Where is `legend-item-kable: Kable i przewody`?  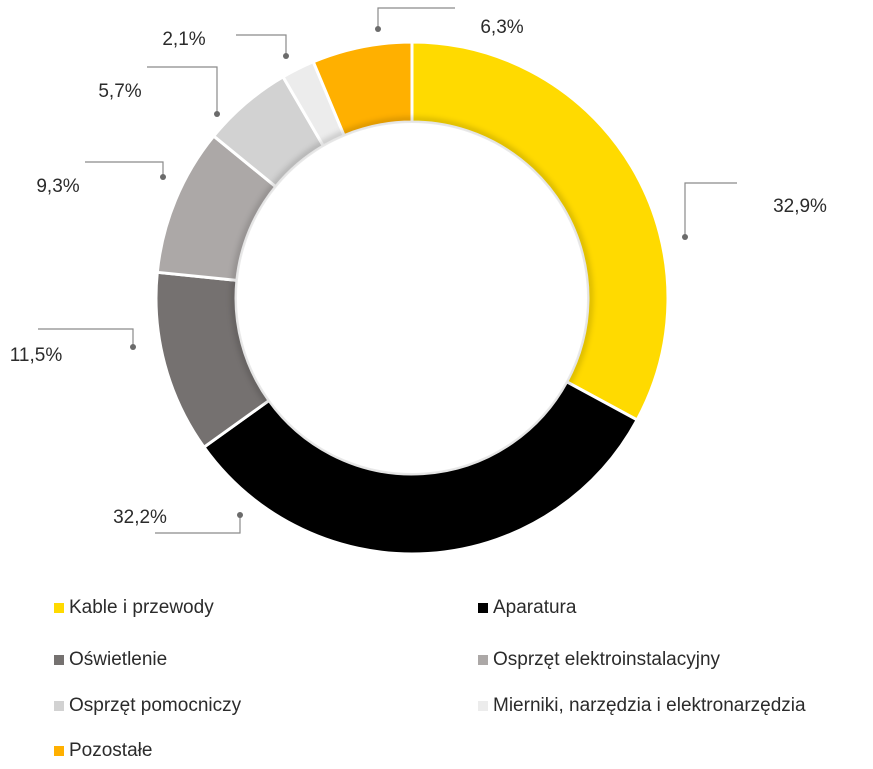
legend-item-kable: Kable i przewody is located at coordinates (134, 608).